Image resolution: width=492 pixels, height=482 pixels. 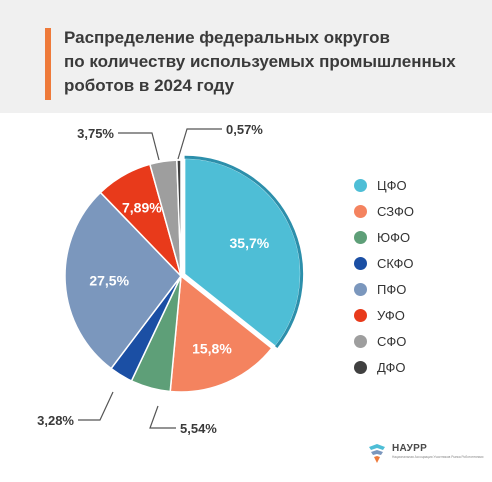 I want to click on chart-title-line-3: роботов в 2024 году, so click(x=149, y=85).